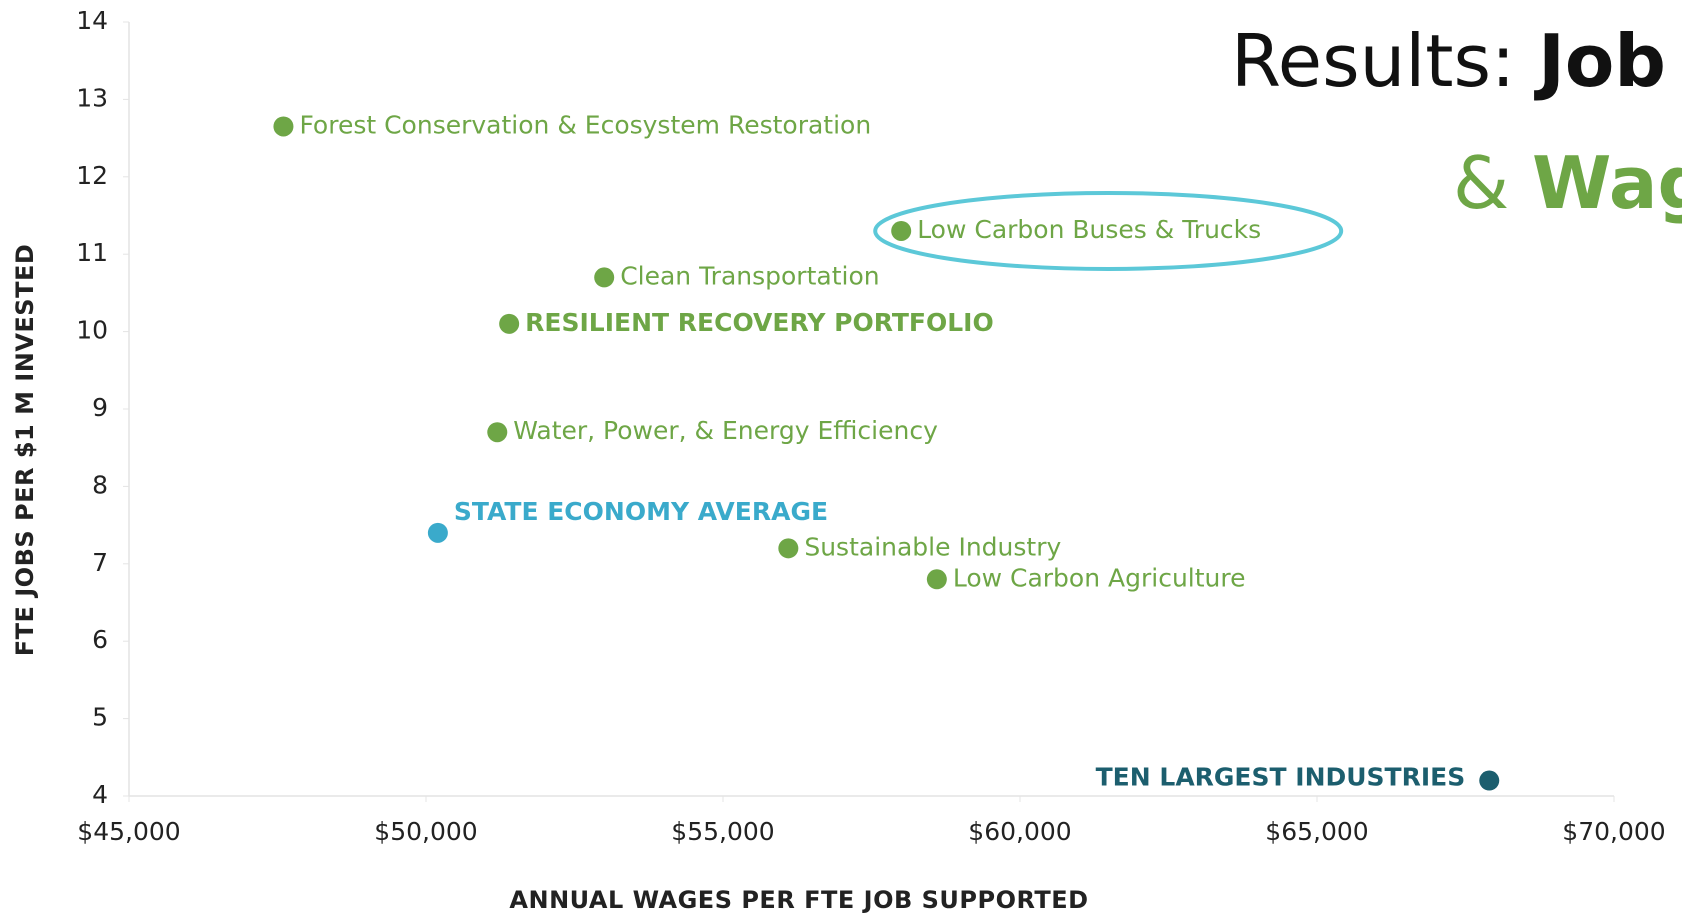  Describe the element at coordinates (725, 430) in the screenshot. I see `point-label: Water, Power, & Energy Efficiency` at that location.